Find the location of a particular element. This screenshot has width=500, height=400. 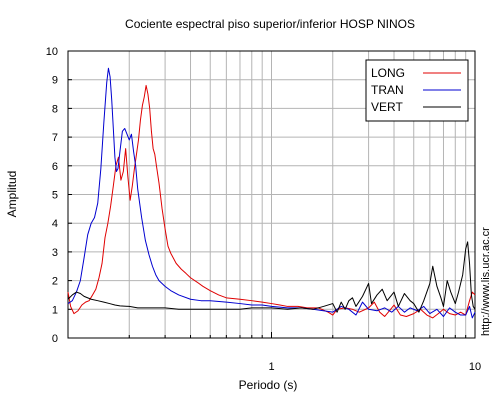

legend-label-vert: VERT is located at coordinates (387, 107).